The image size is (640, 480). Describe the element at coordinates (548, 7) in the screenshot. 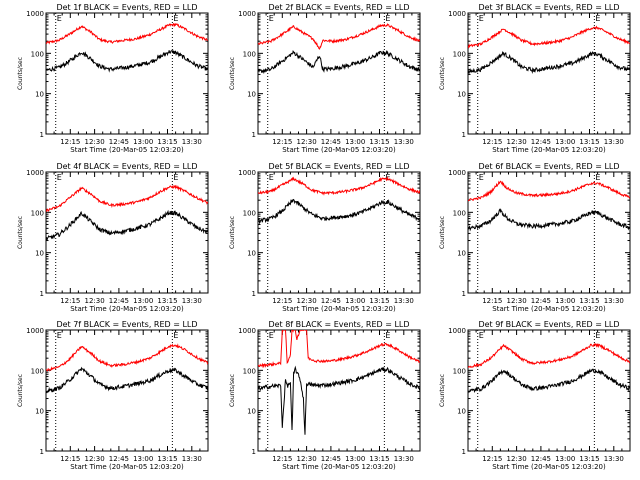

I see `chart-title: Det 3f BLACK = Events, RED = LLD` at that location.